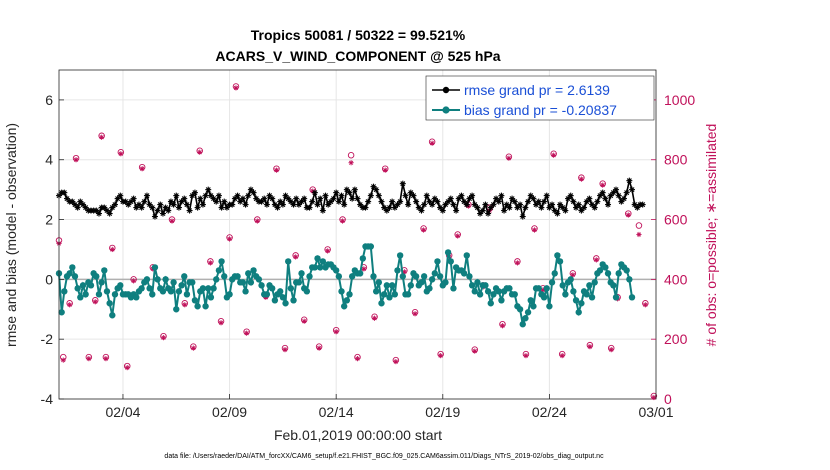  I want to click on legend-bias-marker, so click(446, 110).